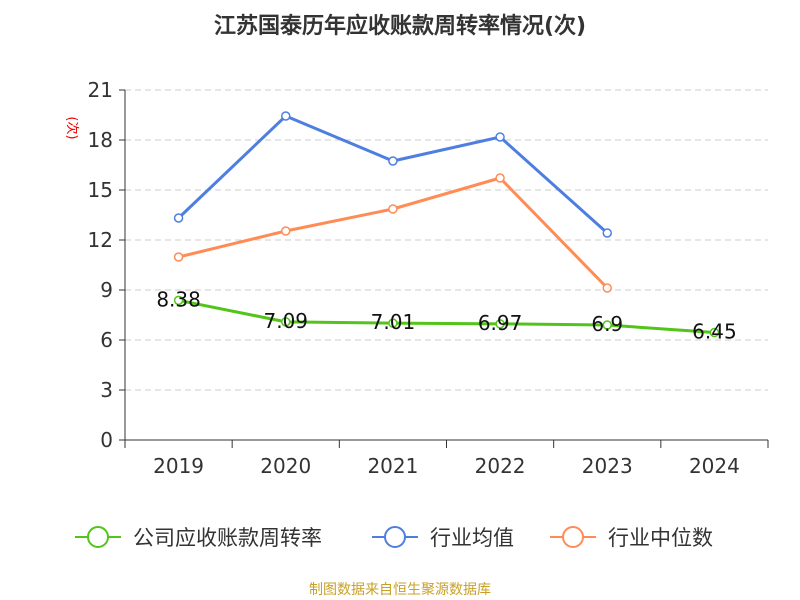 The width and height of the screenshot is (800, 600). I want to click on y-tick-label: 0, so click(106, 440).